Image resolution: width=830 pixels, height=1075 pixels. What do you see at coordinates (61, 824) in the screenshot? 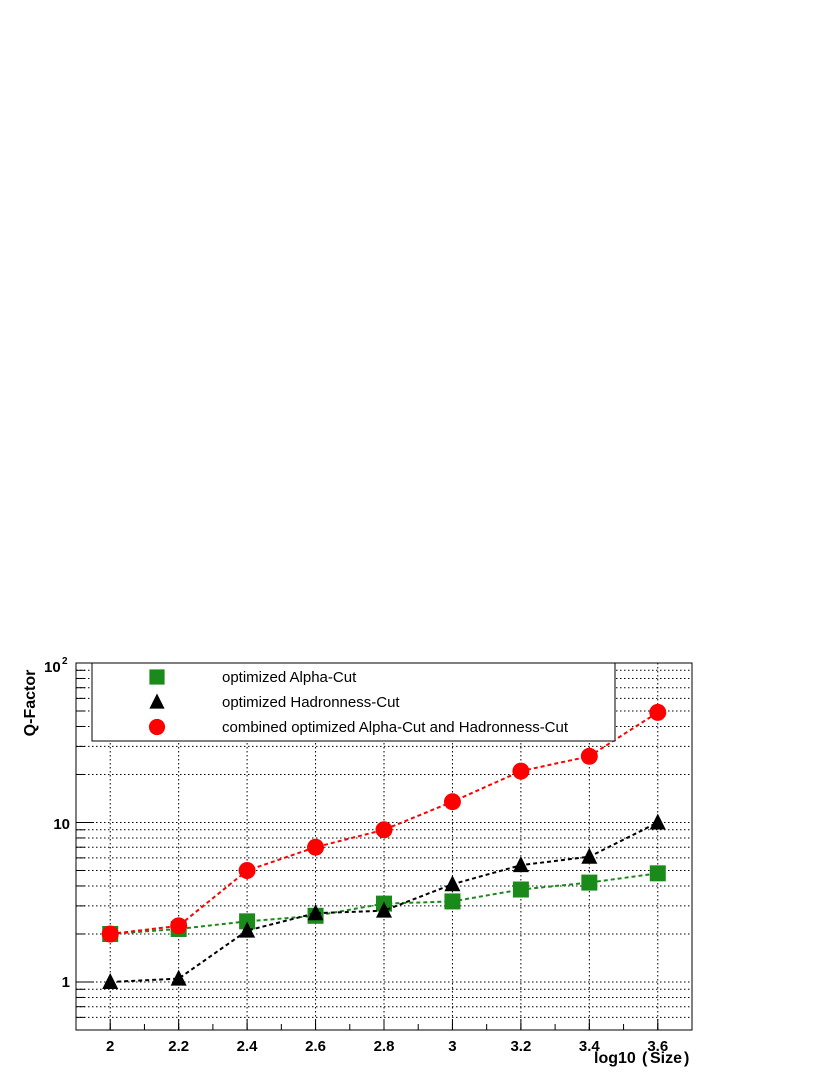
I see `y-tick-label-10: 10` at bounding box center [61, 824].